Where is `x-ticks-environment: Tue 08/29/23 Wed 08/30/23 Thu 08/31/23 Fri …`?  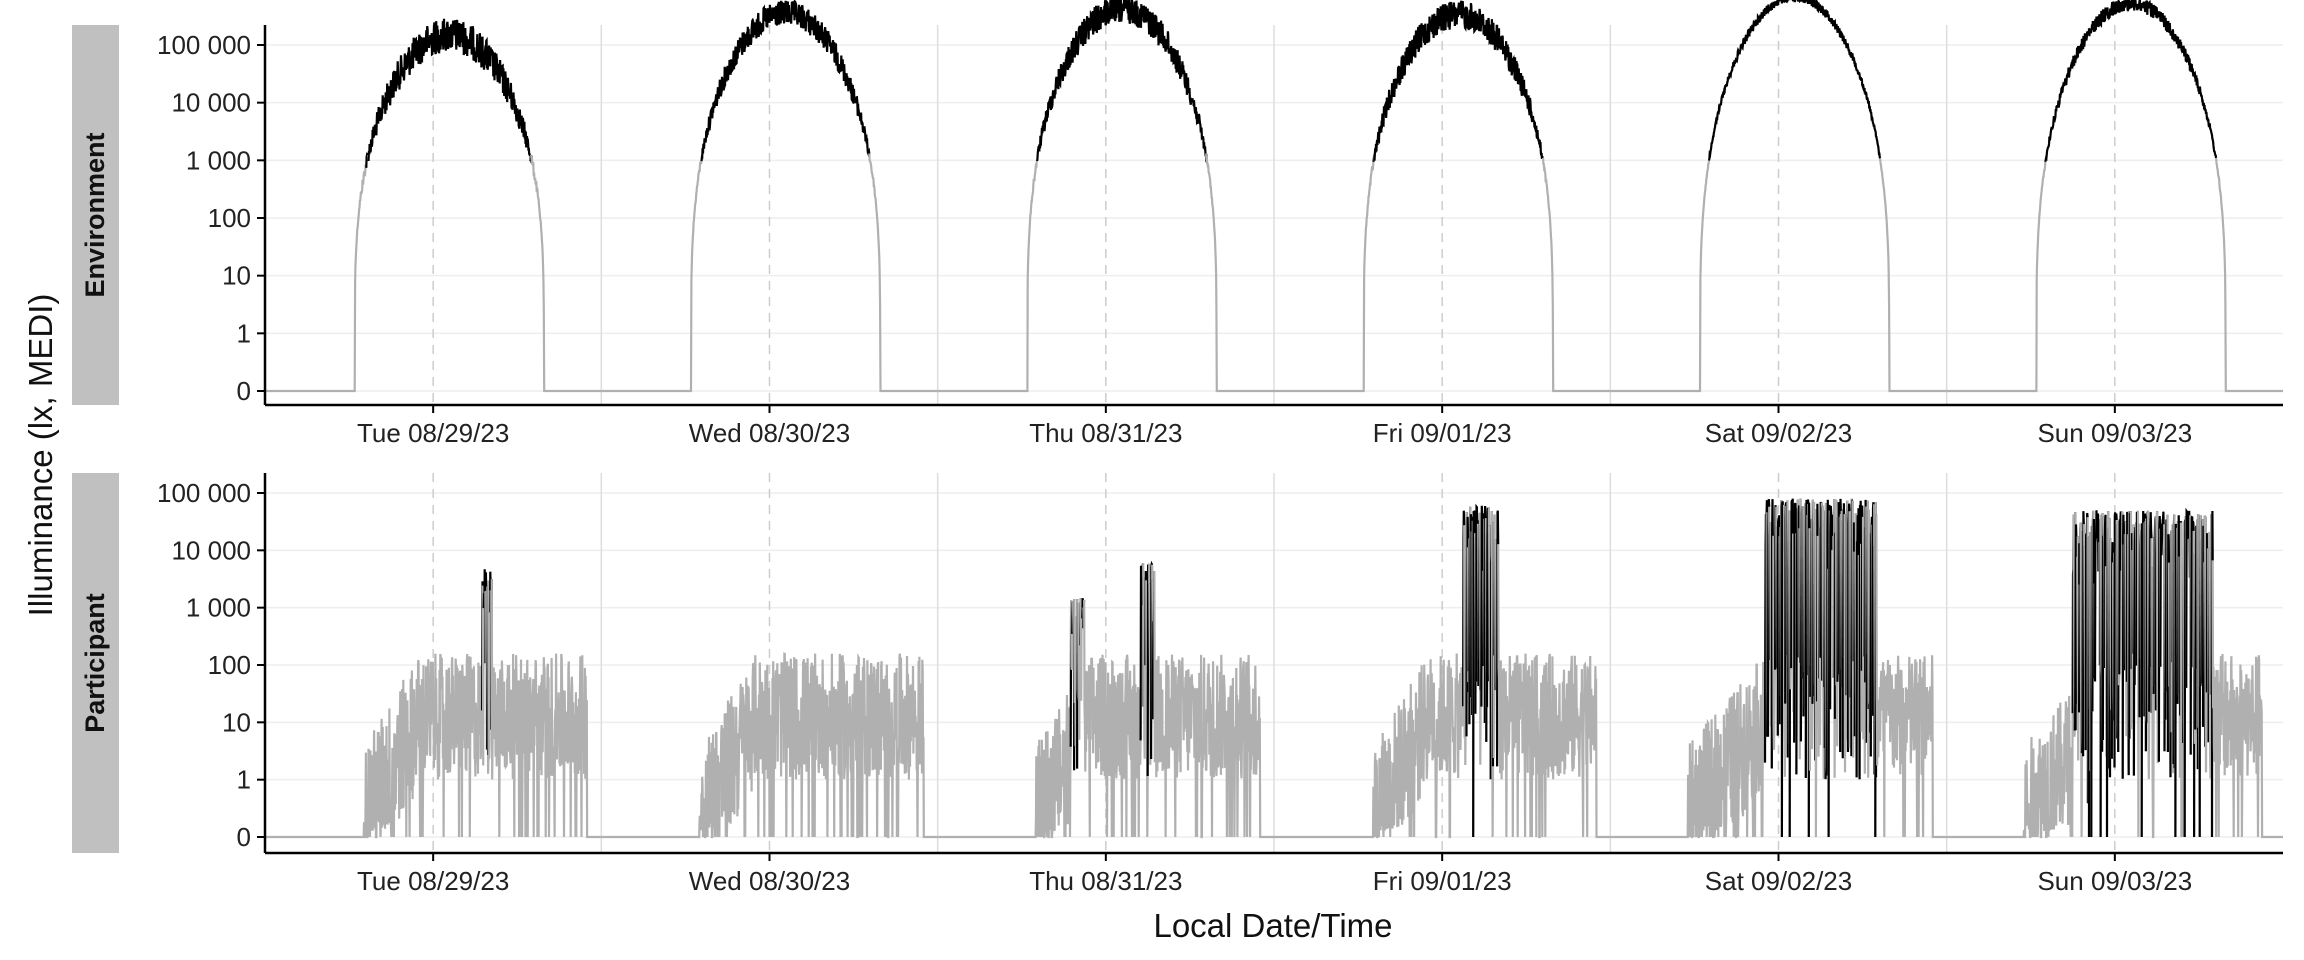 x-ticks-environment: Tue 08/29/23 Wed 08/30/23 Thu 08/31/23 Fri … is located at coordinates (1274, 426).